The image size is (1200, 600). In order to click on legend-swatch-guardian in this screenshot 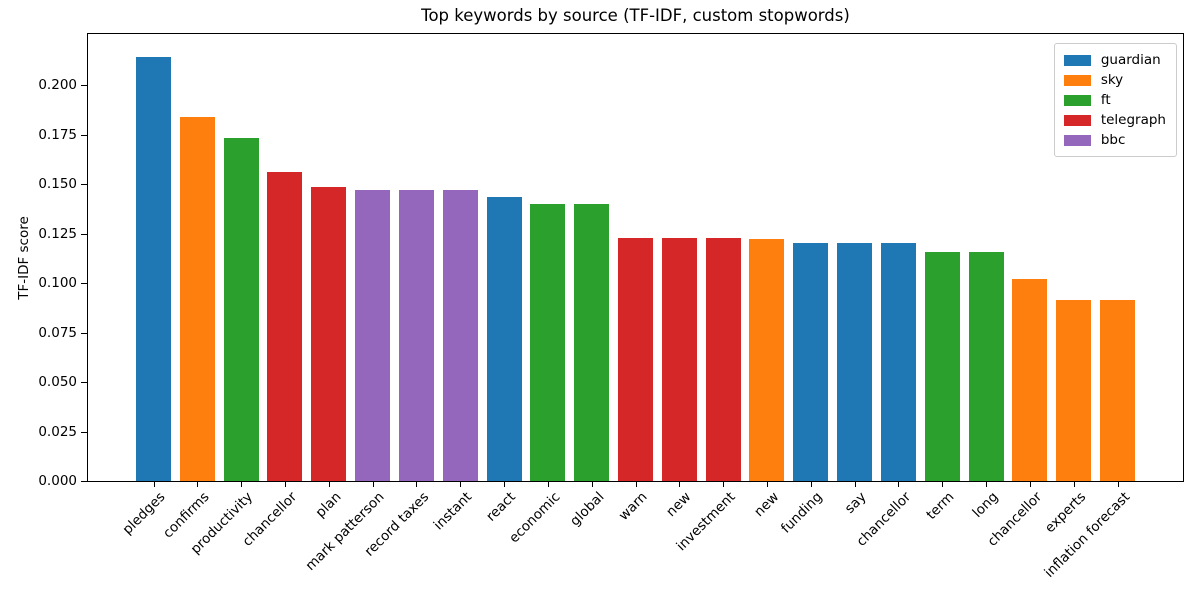, I will do `click(1077, 60)`.